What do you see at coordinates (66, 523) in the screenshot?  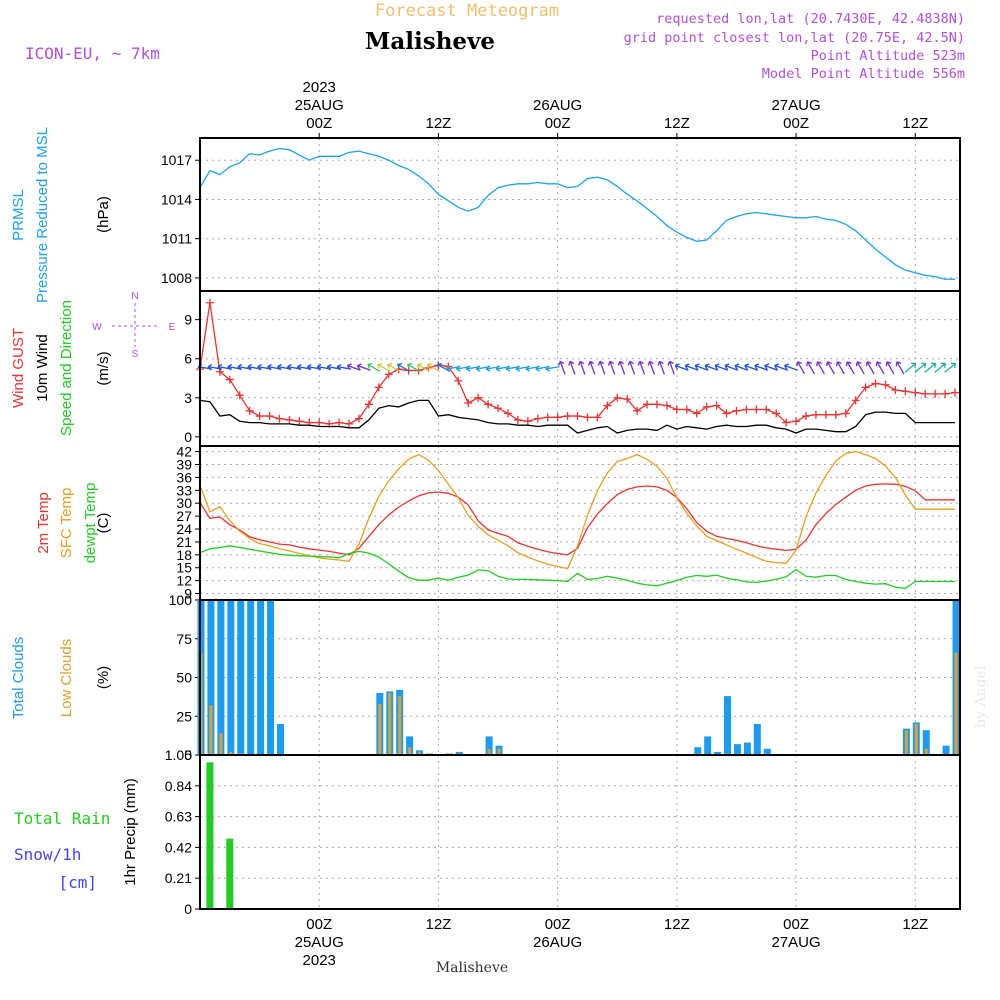 I see `side-label: SFC Temp` at bounding box center [66, 523].